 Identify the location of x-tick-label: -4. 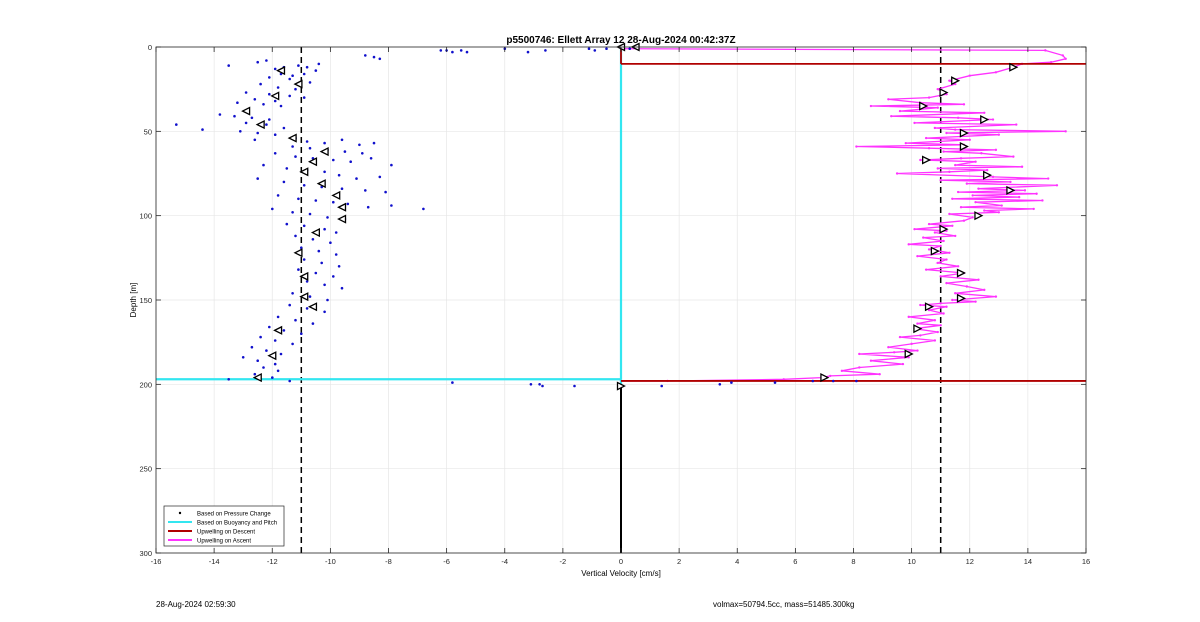
(504, 561).